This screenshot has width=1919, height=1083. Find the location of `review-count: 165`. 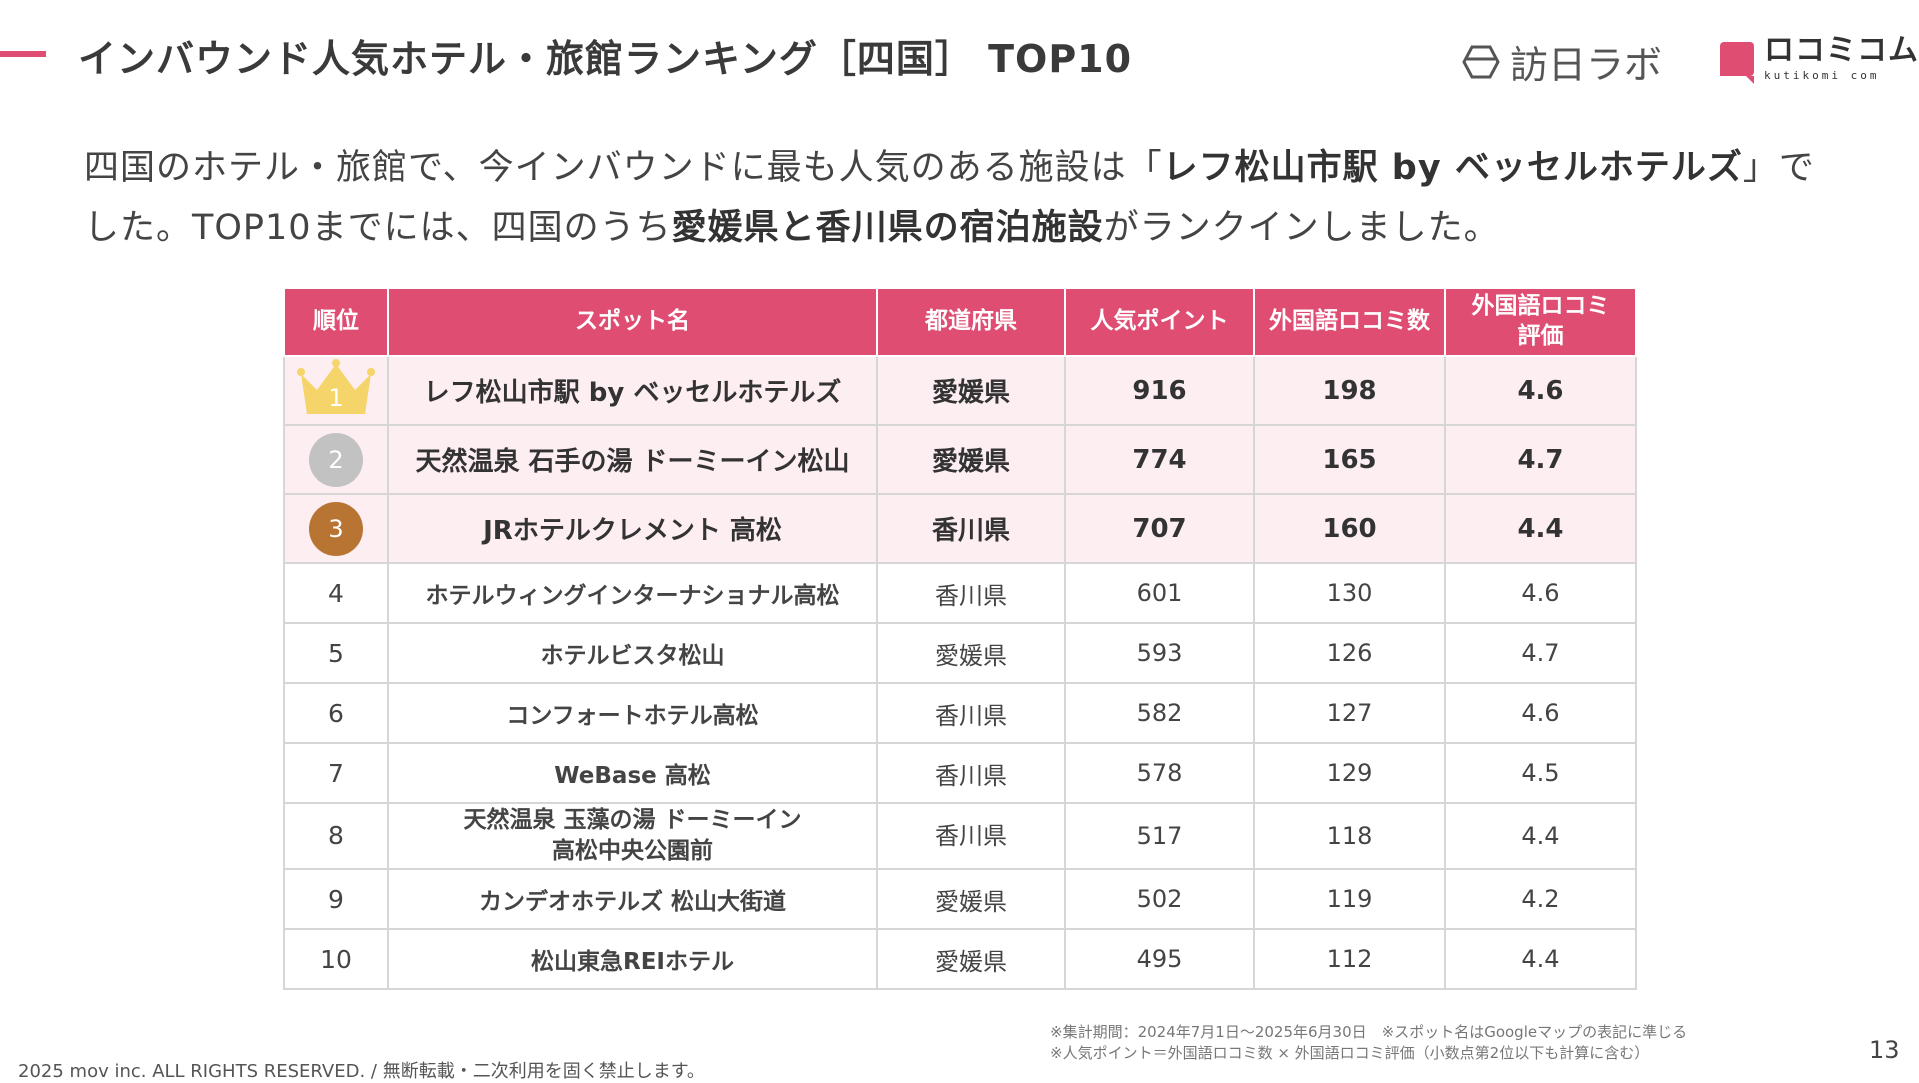

review-count: 165 is located at coordinates (1349, 459).